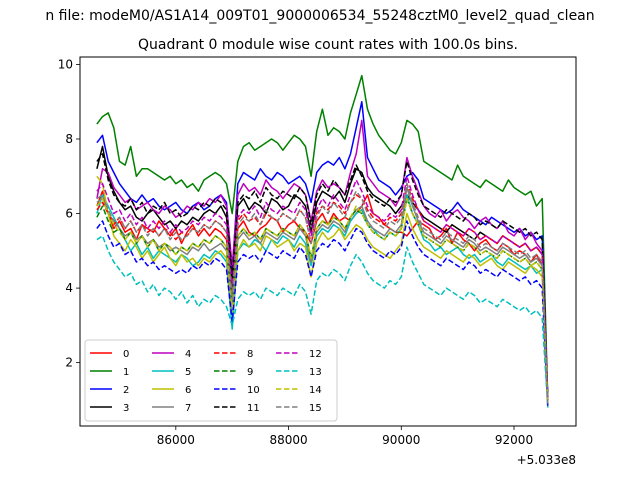 This screenshot has height=480, width=640. Describe the element at coordinates (188, 408) in the screenshot. I see `legend-label-7: 7` at that location.